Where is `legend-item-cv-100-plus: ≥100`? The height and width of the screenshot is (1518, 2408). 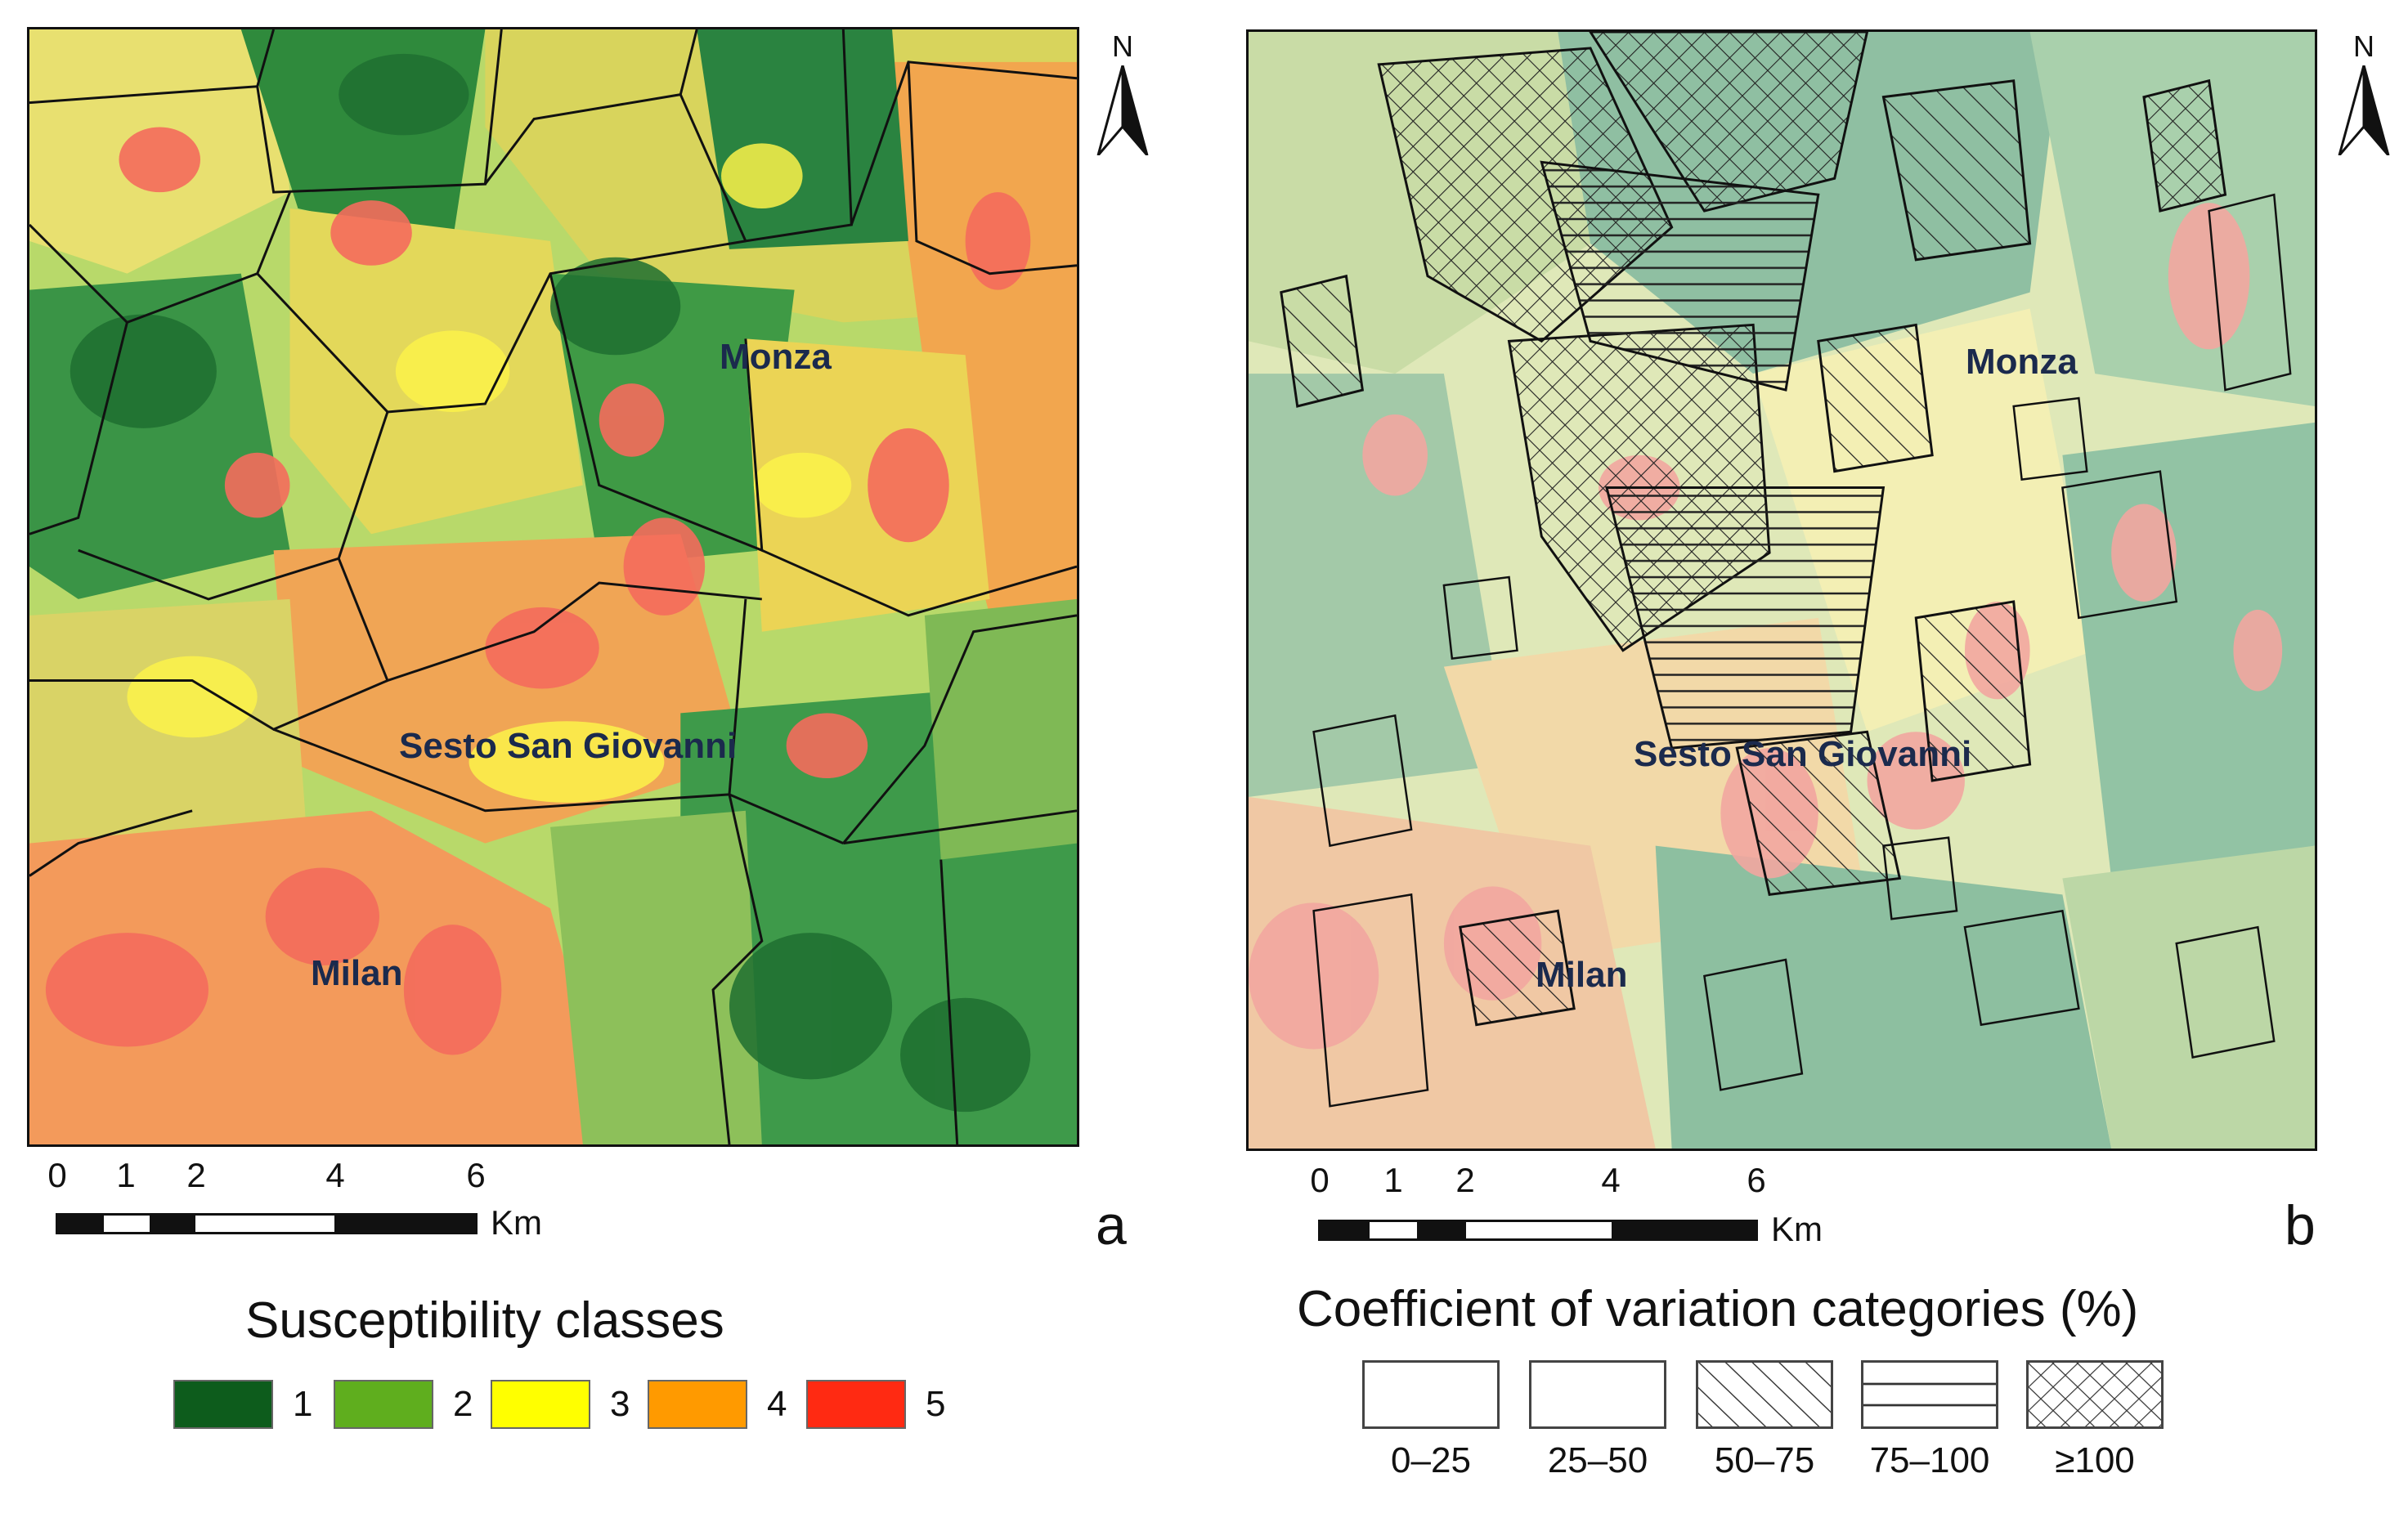
legend-item-cv-100-plus: ≥100 is located at coordinates (2095, 1420).